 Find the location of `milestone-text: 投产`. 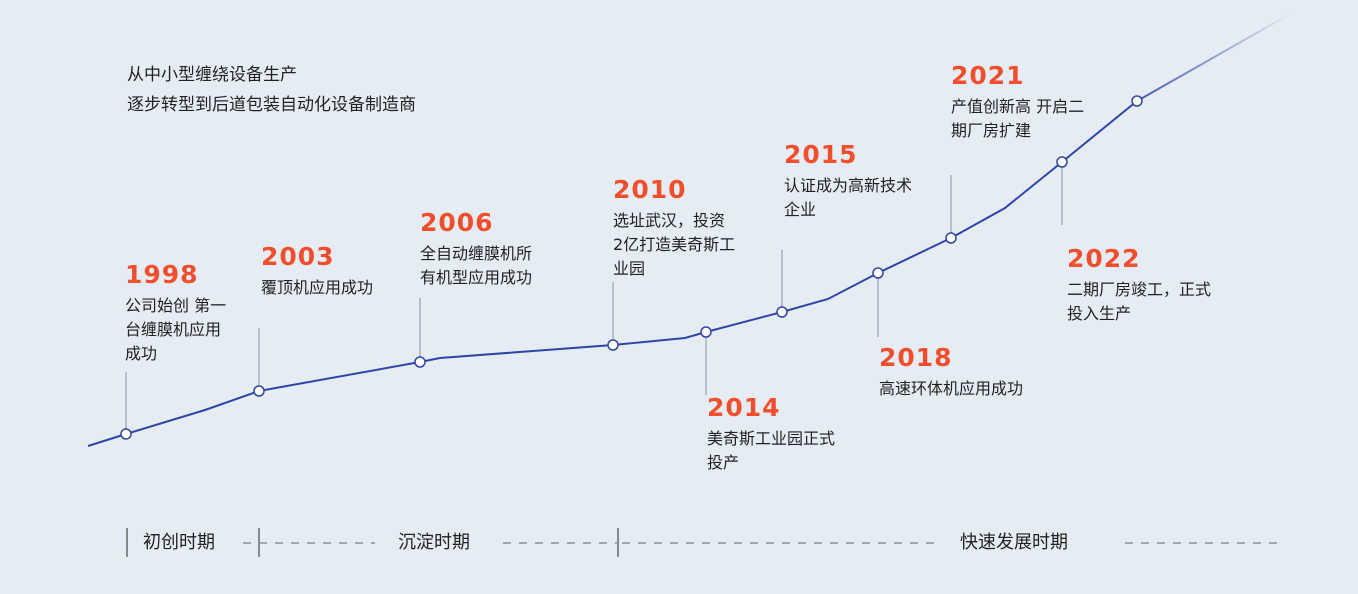

milestone-text: 投产 is located at coordinates (723, 462).